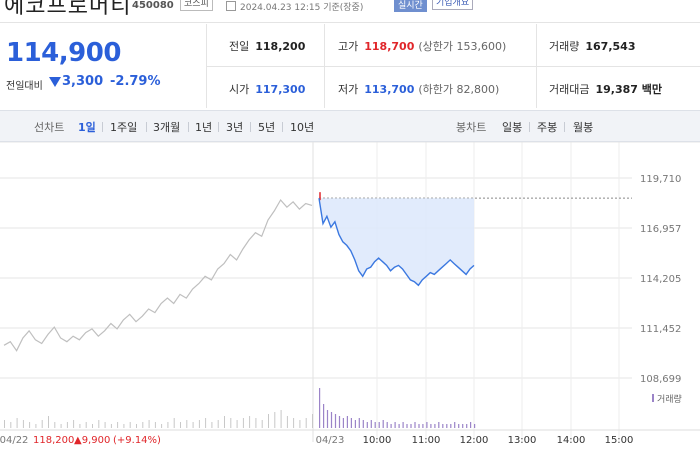  I want to click on x-tick-label: 15:00, so click(619, 440).